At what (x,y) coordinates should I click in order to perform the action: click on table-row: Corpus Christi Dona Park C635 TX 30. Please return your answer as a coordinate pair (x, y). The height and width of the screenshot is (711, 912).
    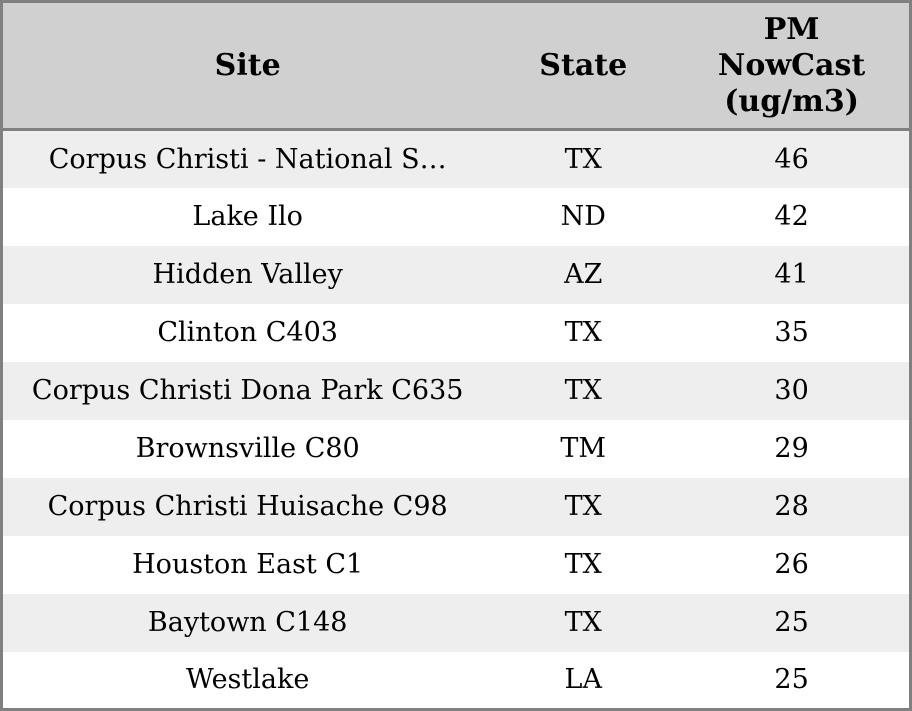
    Looking at the image, I should click on (456, 390).